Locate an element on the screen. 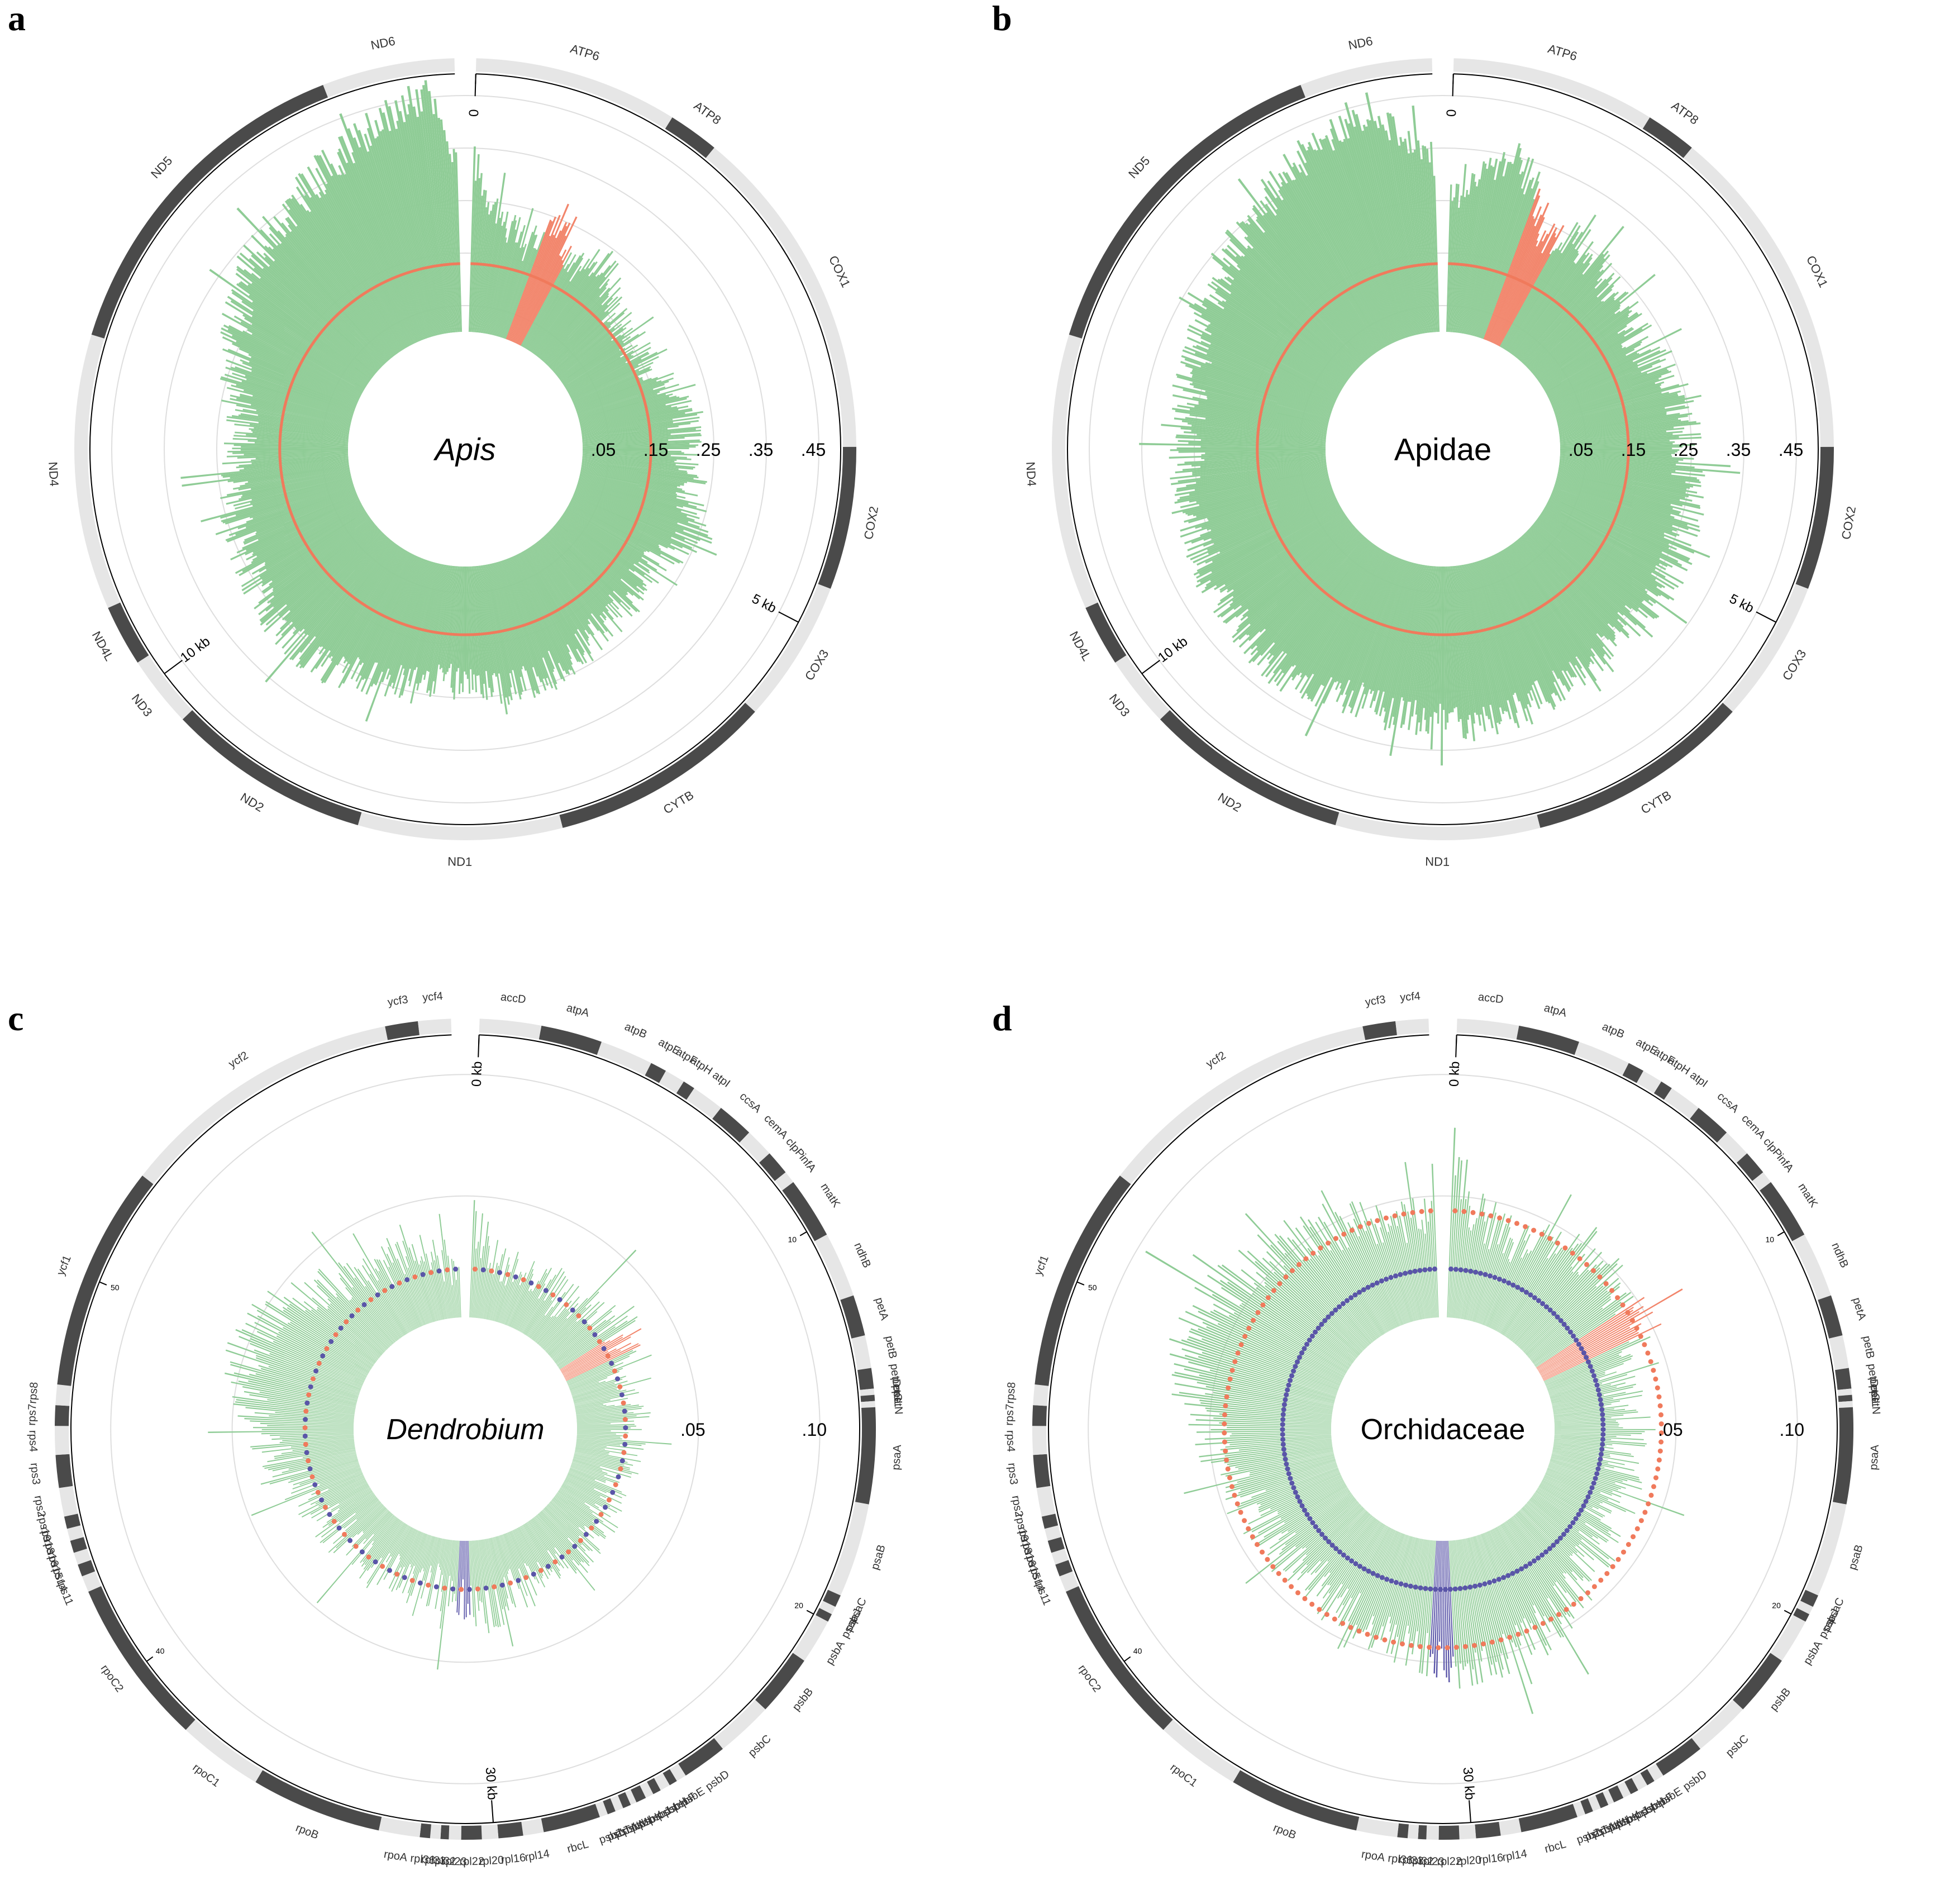  gene-label: petD is located at coordinates (896, 1375).